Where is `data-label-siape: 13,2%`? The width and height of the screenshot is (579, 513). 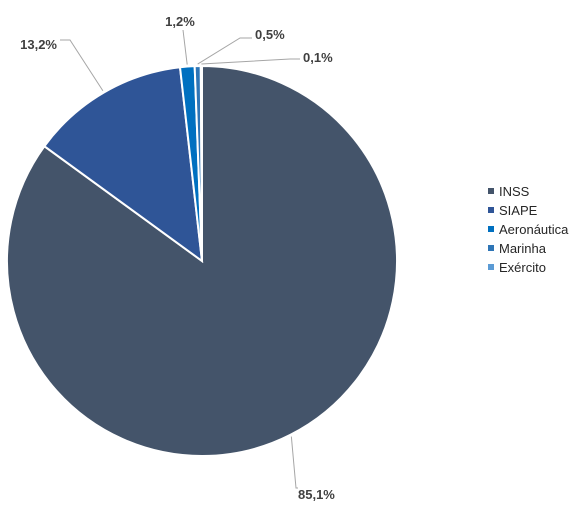 data-label-siape: 13,2% is located at coordinates (38, 44).